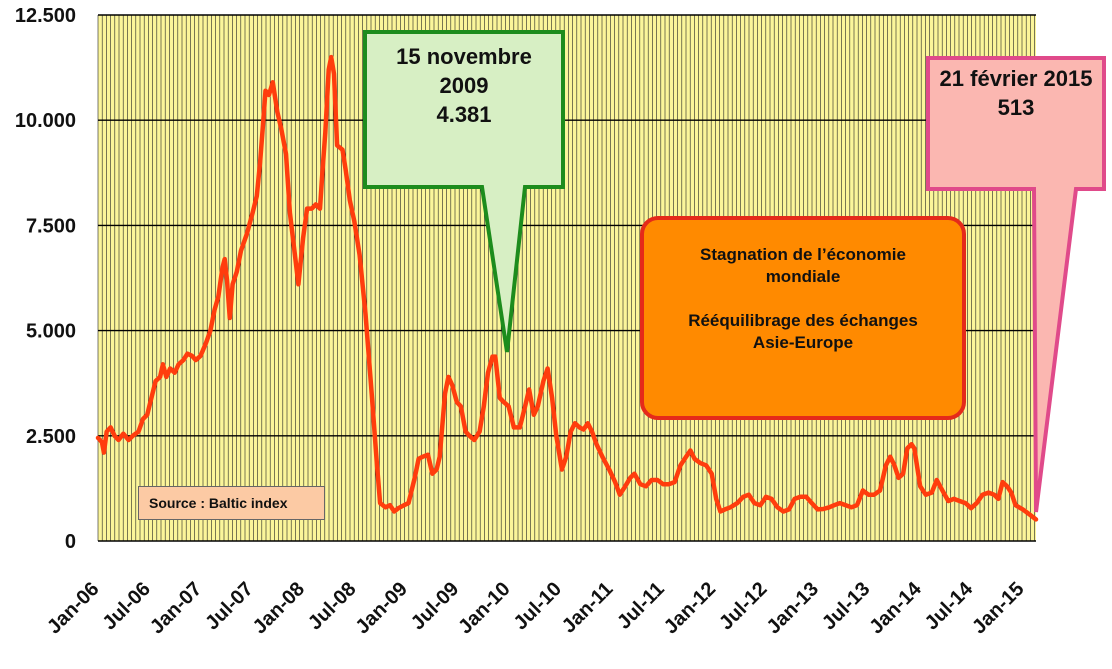  Describe the element at coordinates (998, 608) in the screenshot. I see `x-tick-label: Jan-15` at that location.